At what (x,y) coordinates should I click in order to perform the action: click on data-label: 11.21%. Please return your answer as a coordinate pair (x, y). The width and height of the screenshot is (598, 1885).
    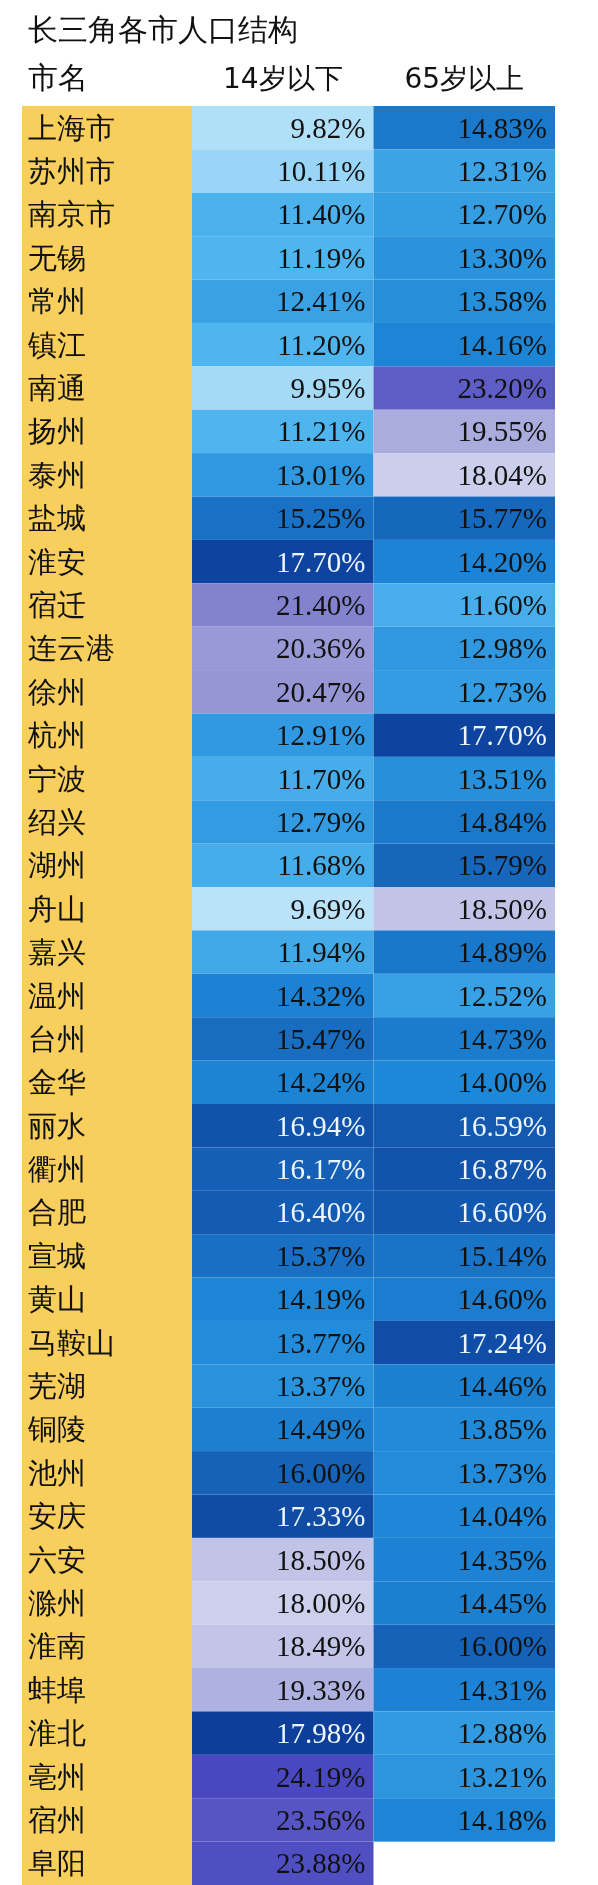
    Looking at the image, I should click on (321, 431).